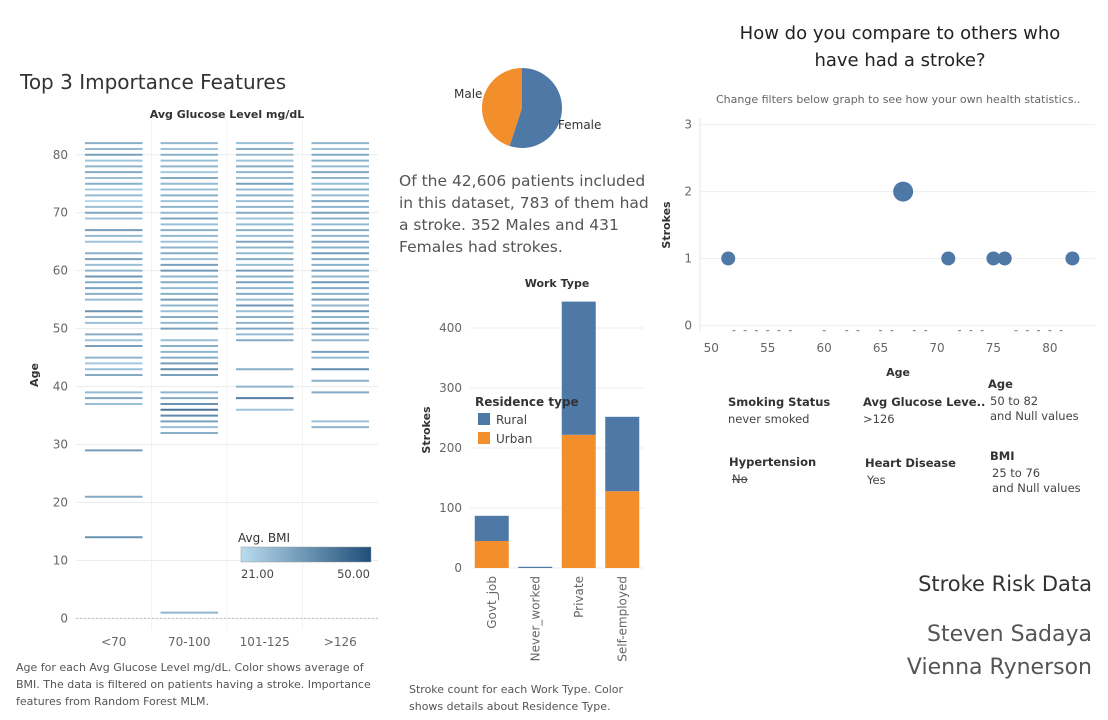  I want to click on heatmap-x-tick: 70-100, so click(189, 642).